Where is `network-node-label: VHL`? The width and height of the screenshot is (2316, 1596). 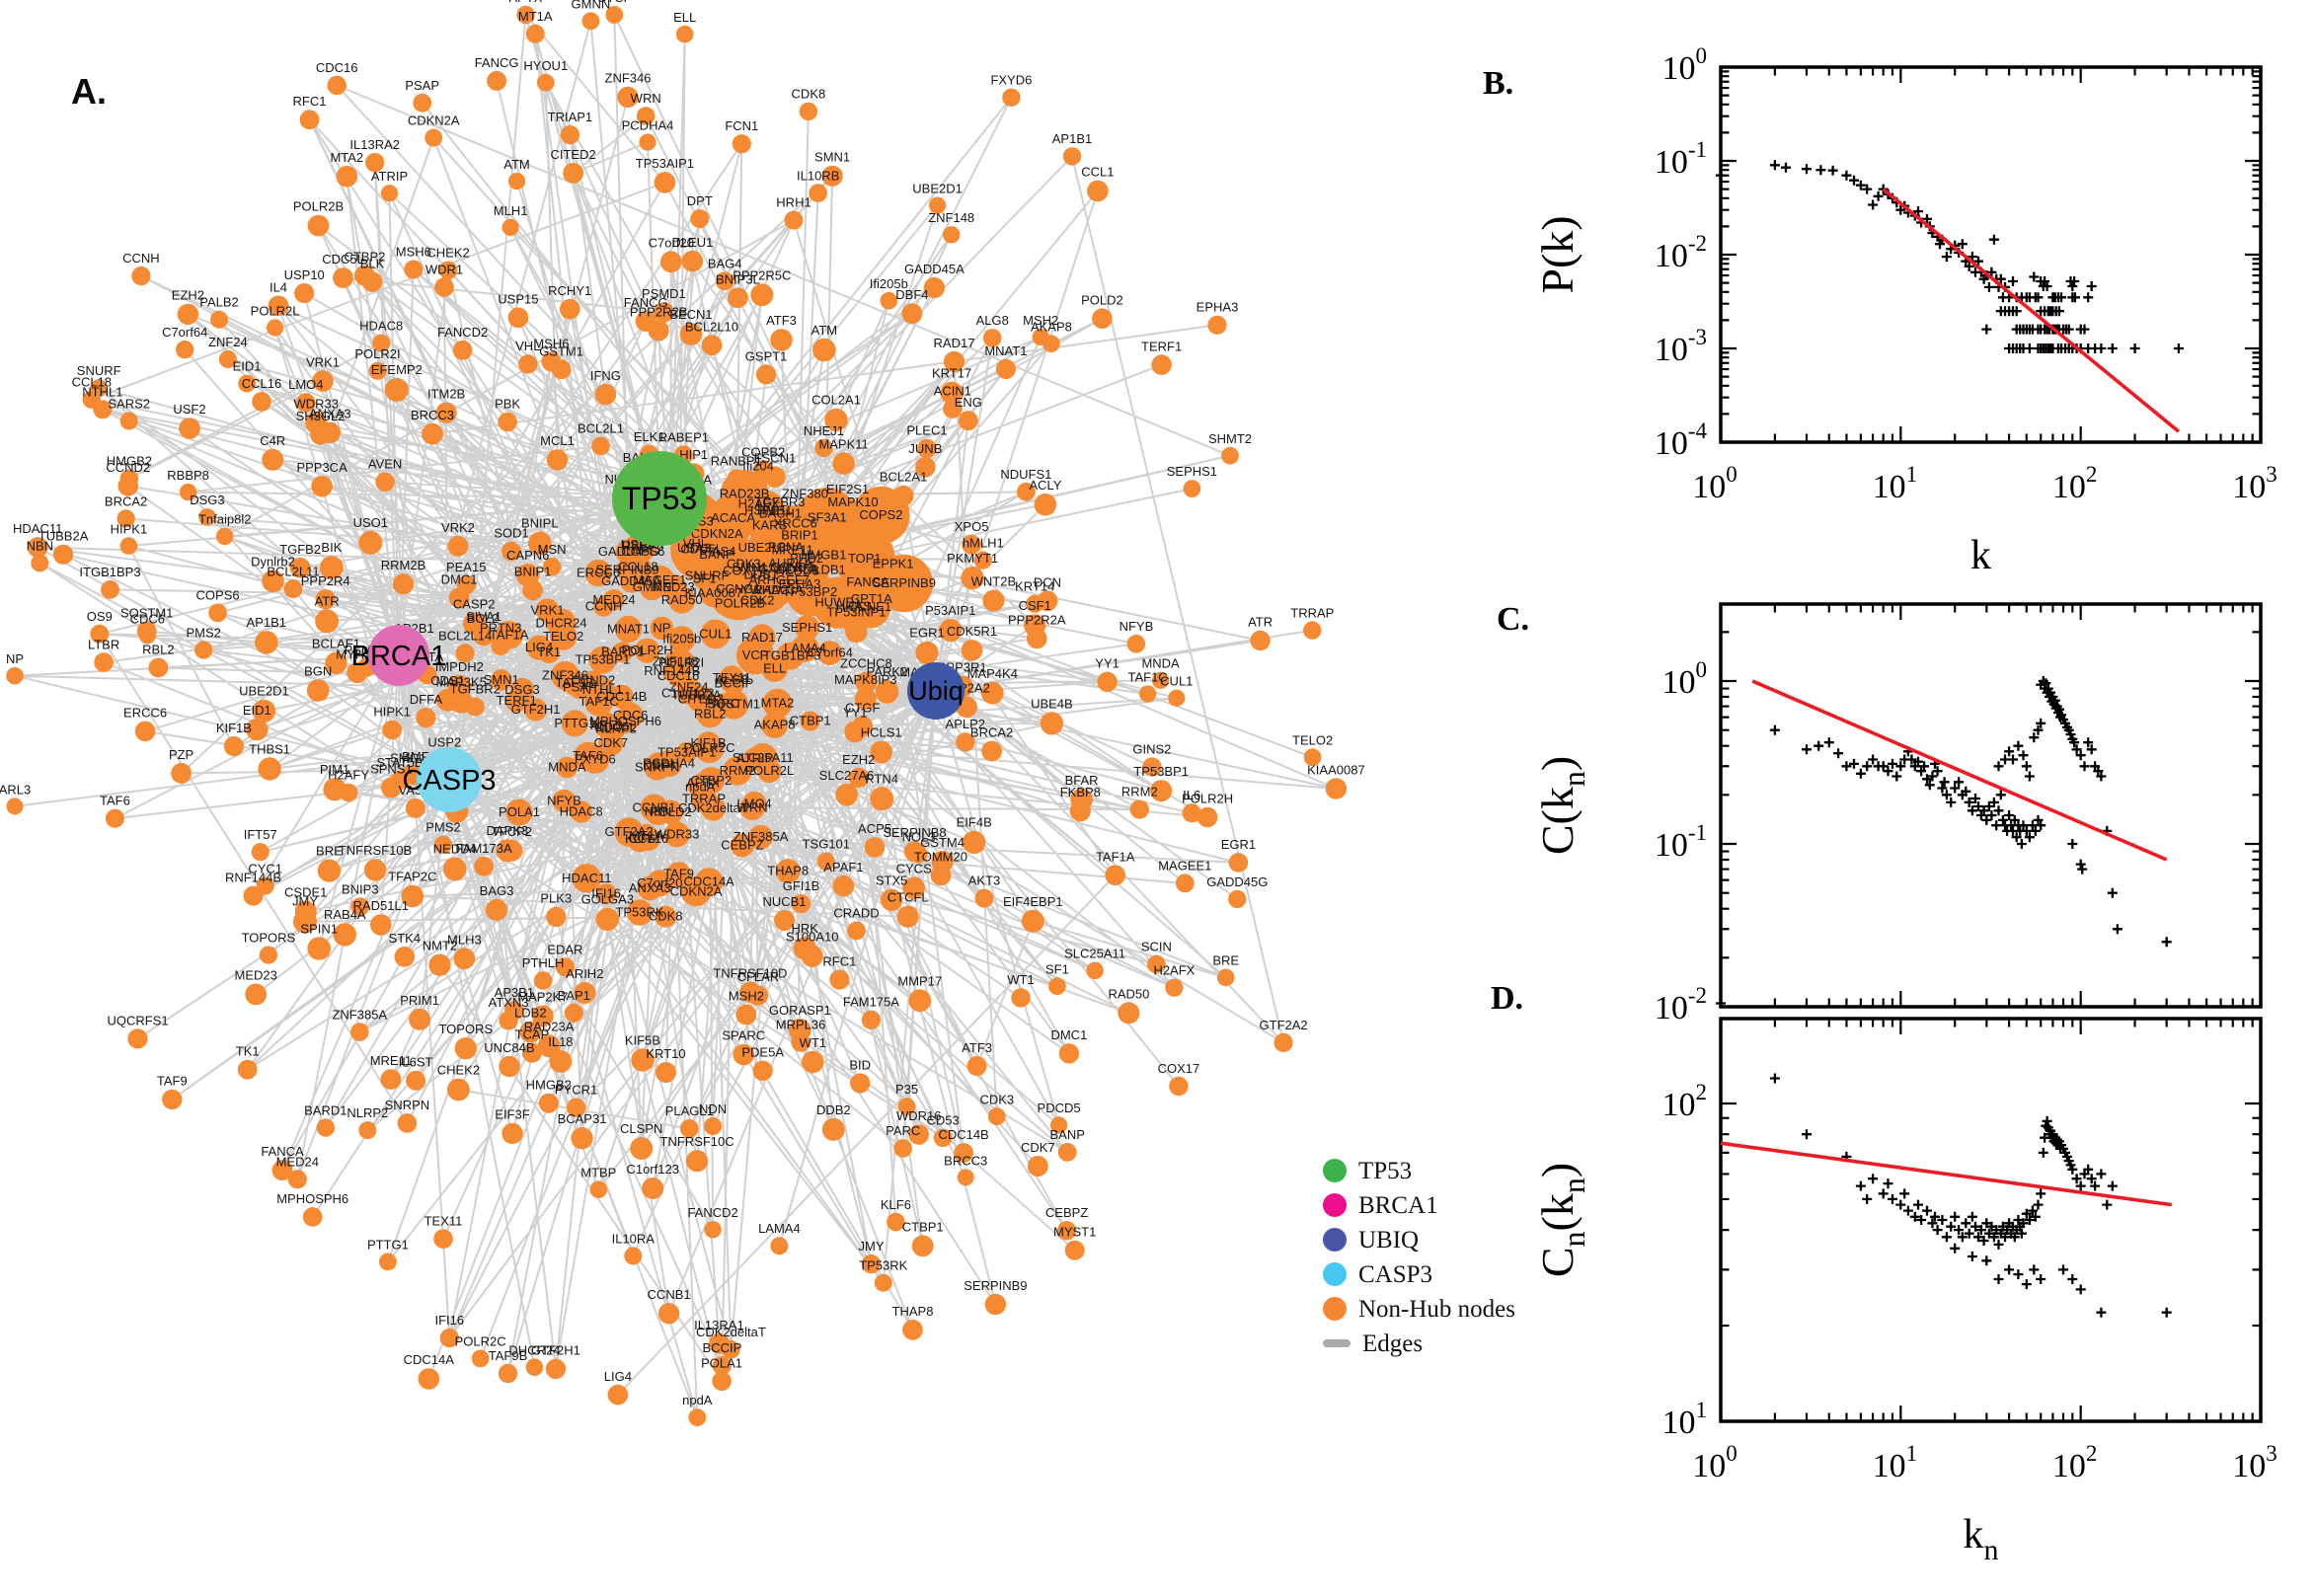
network-node-label: VHL is located at coordinates (528, 346).